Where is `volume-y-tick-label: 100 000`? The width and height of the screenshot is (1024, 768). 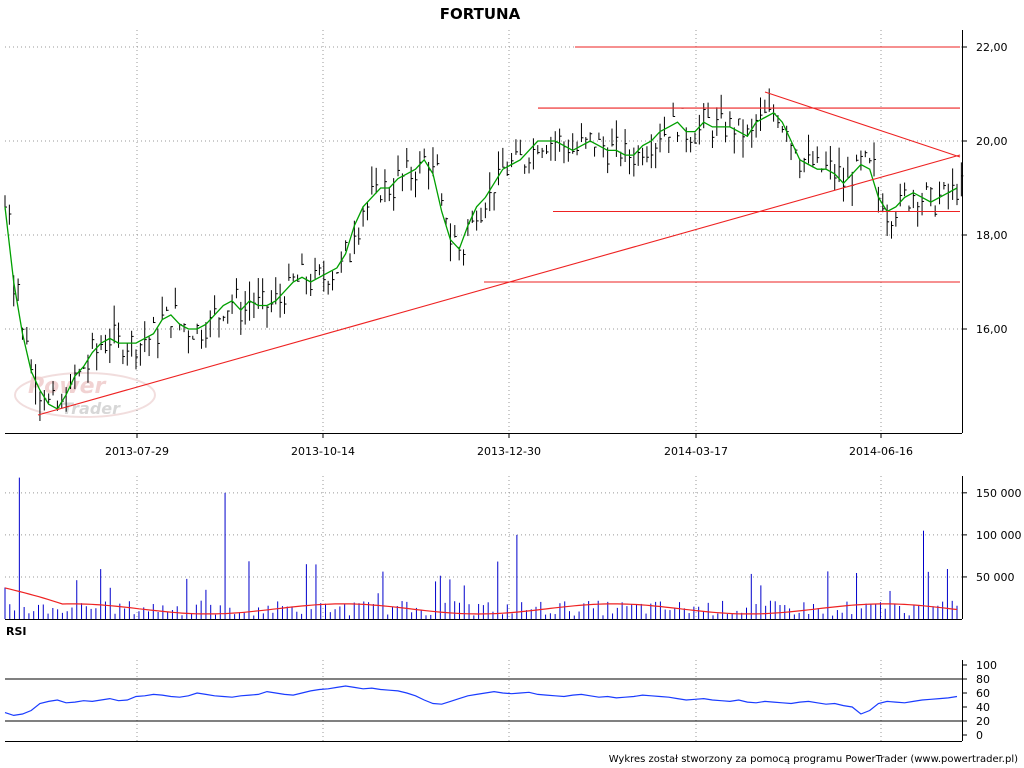
volume-y-tick-label: 100 000 is located at coordinates (999, 535).